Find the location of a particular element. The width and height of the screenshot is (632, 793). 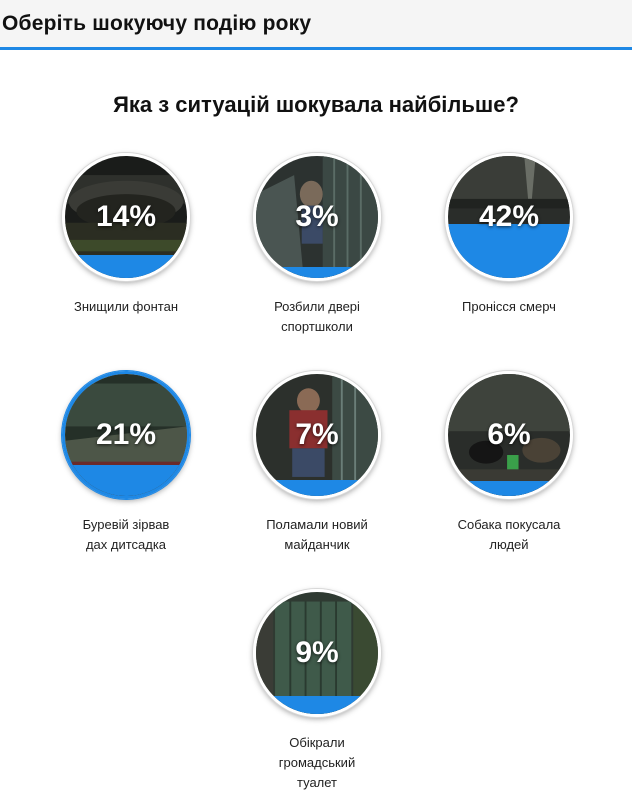

toilet-photo is located at coordinates (317, 653).